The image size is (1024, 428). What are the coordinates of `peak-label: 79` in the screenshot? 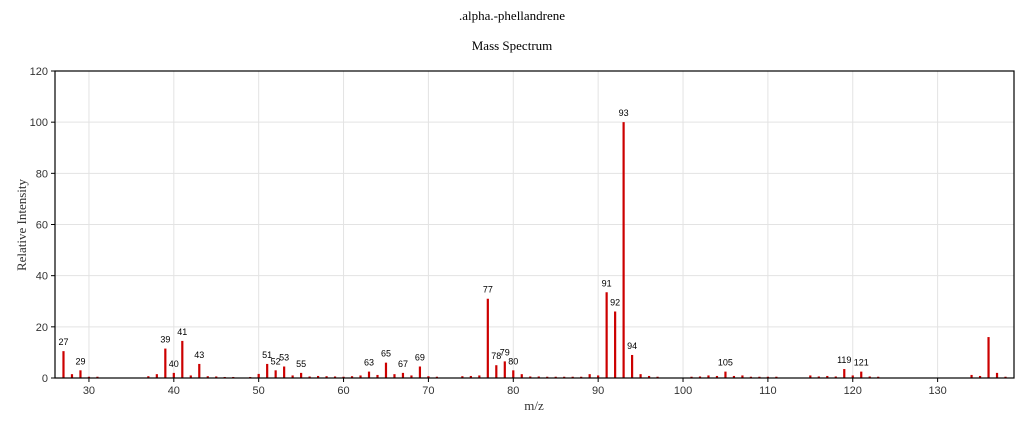 It's located at (505, 352).